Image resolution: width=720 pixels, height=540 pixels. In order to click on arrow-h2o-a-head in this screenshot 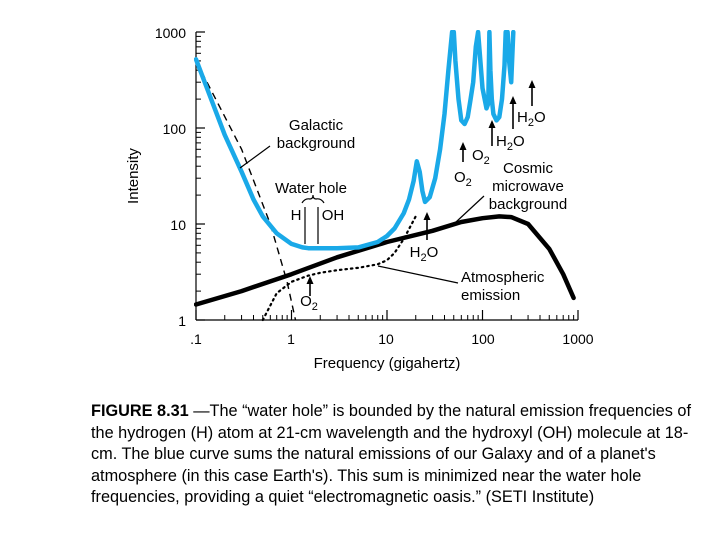, I will do `click(513, 100)`.